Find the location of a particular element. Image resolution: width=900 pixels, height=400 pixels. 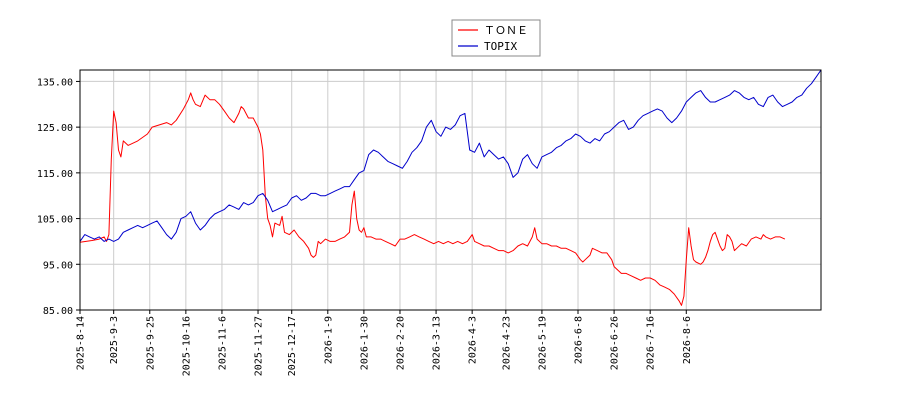

x-tick-label: 2026-7-16 is located at coordinates (651, 343).